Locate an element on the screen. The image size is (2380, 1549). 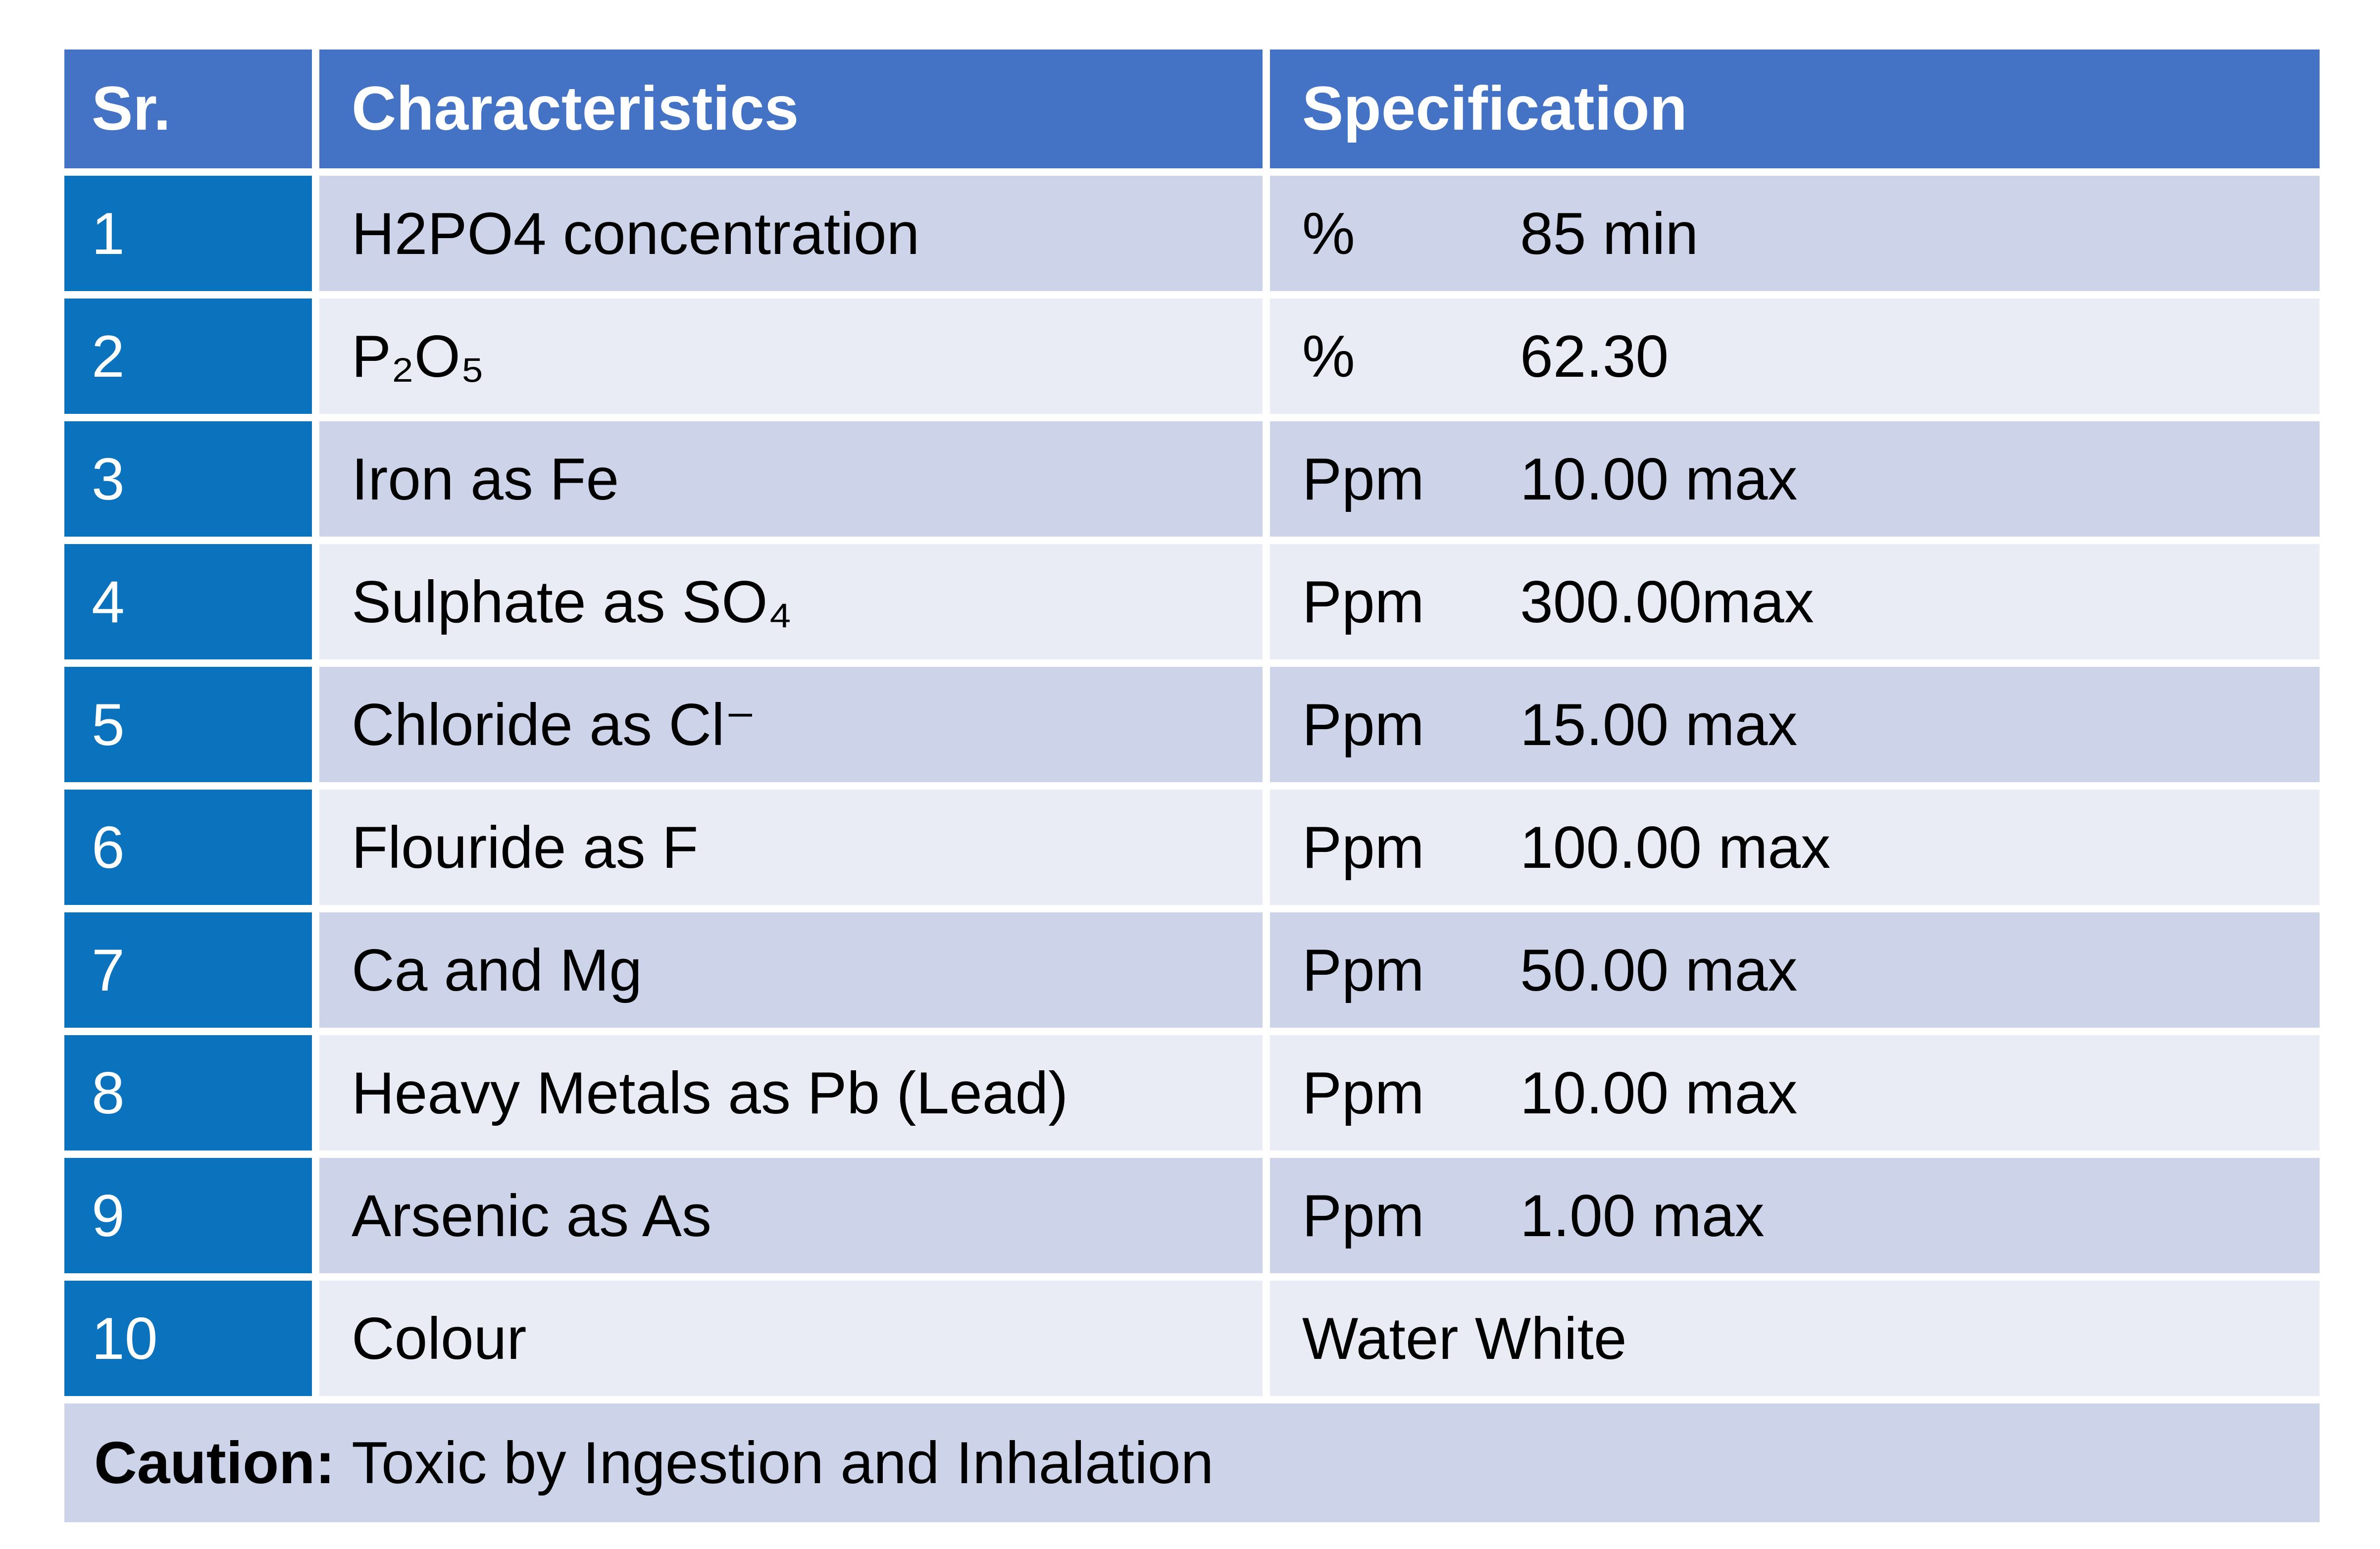
specification-cell: Ppm 50.00 max is located at coordinates (1795, 970).